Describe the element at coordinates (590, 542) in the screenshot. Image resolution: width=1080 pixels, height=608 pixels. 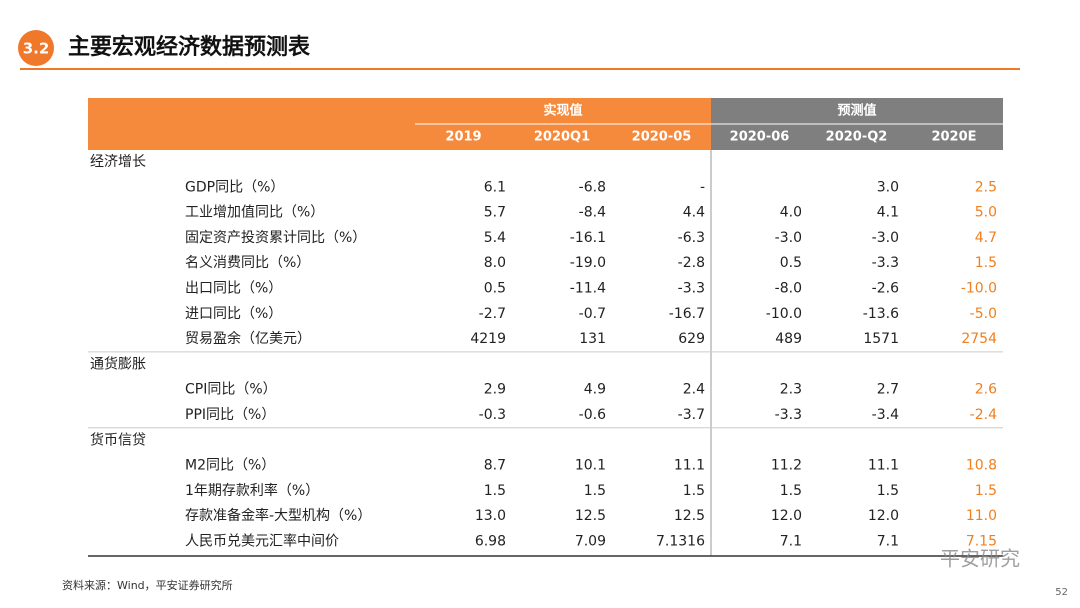
I see `cell: 7.09` at that location.